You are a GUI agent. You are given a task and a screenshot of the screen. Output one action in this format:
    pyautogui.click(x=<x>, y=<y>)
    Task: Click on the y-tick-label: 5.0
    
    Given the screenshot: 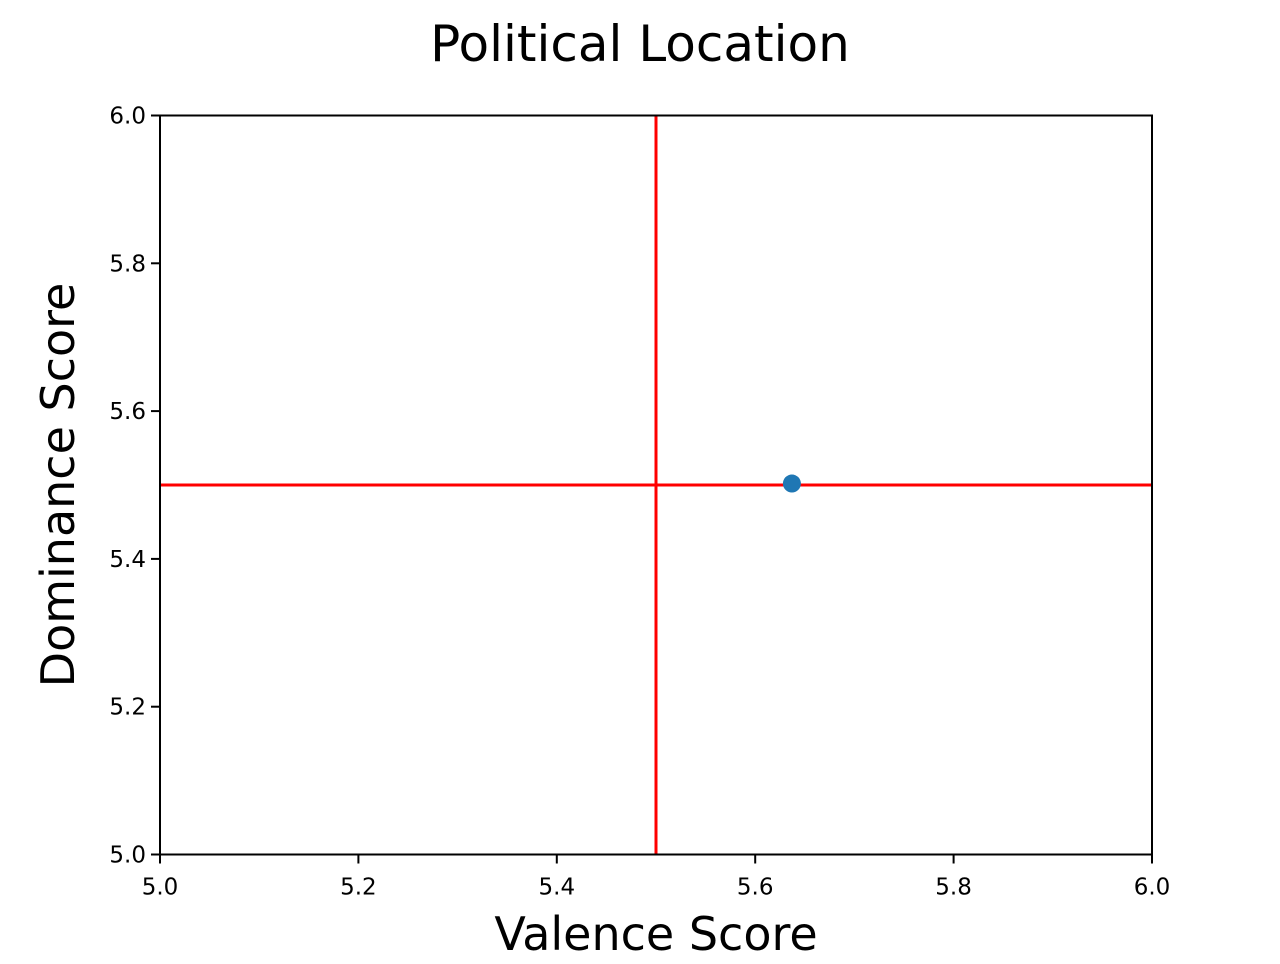 What is the action you would take?
    pyautogui.click(x=127, y=856)
    